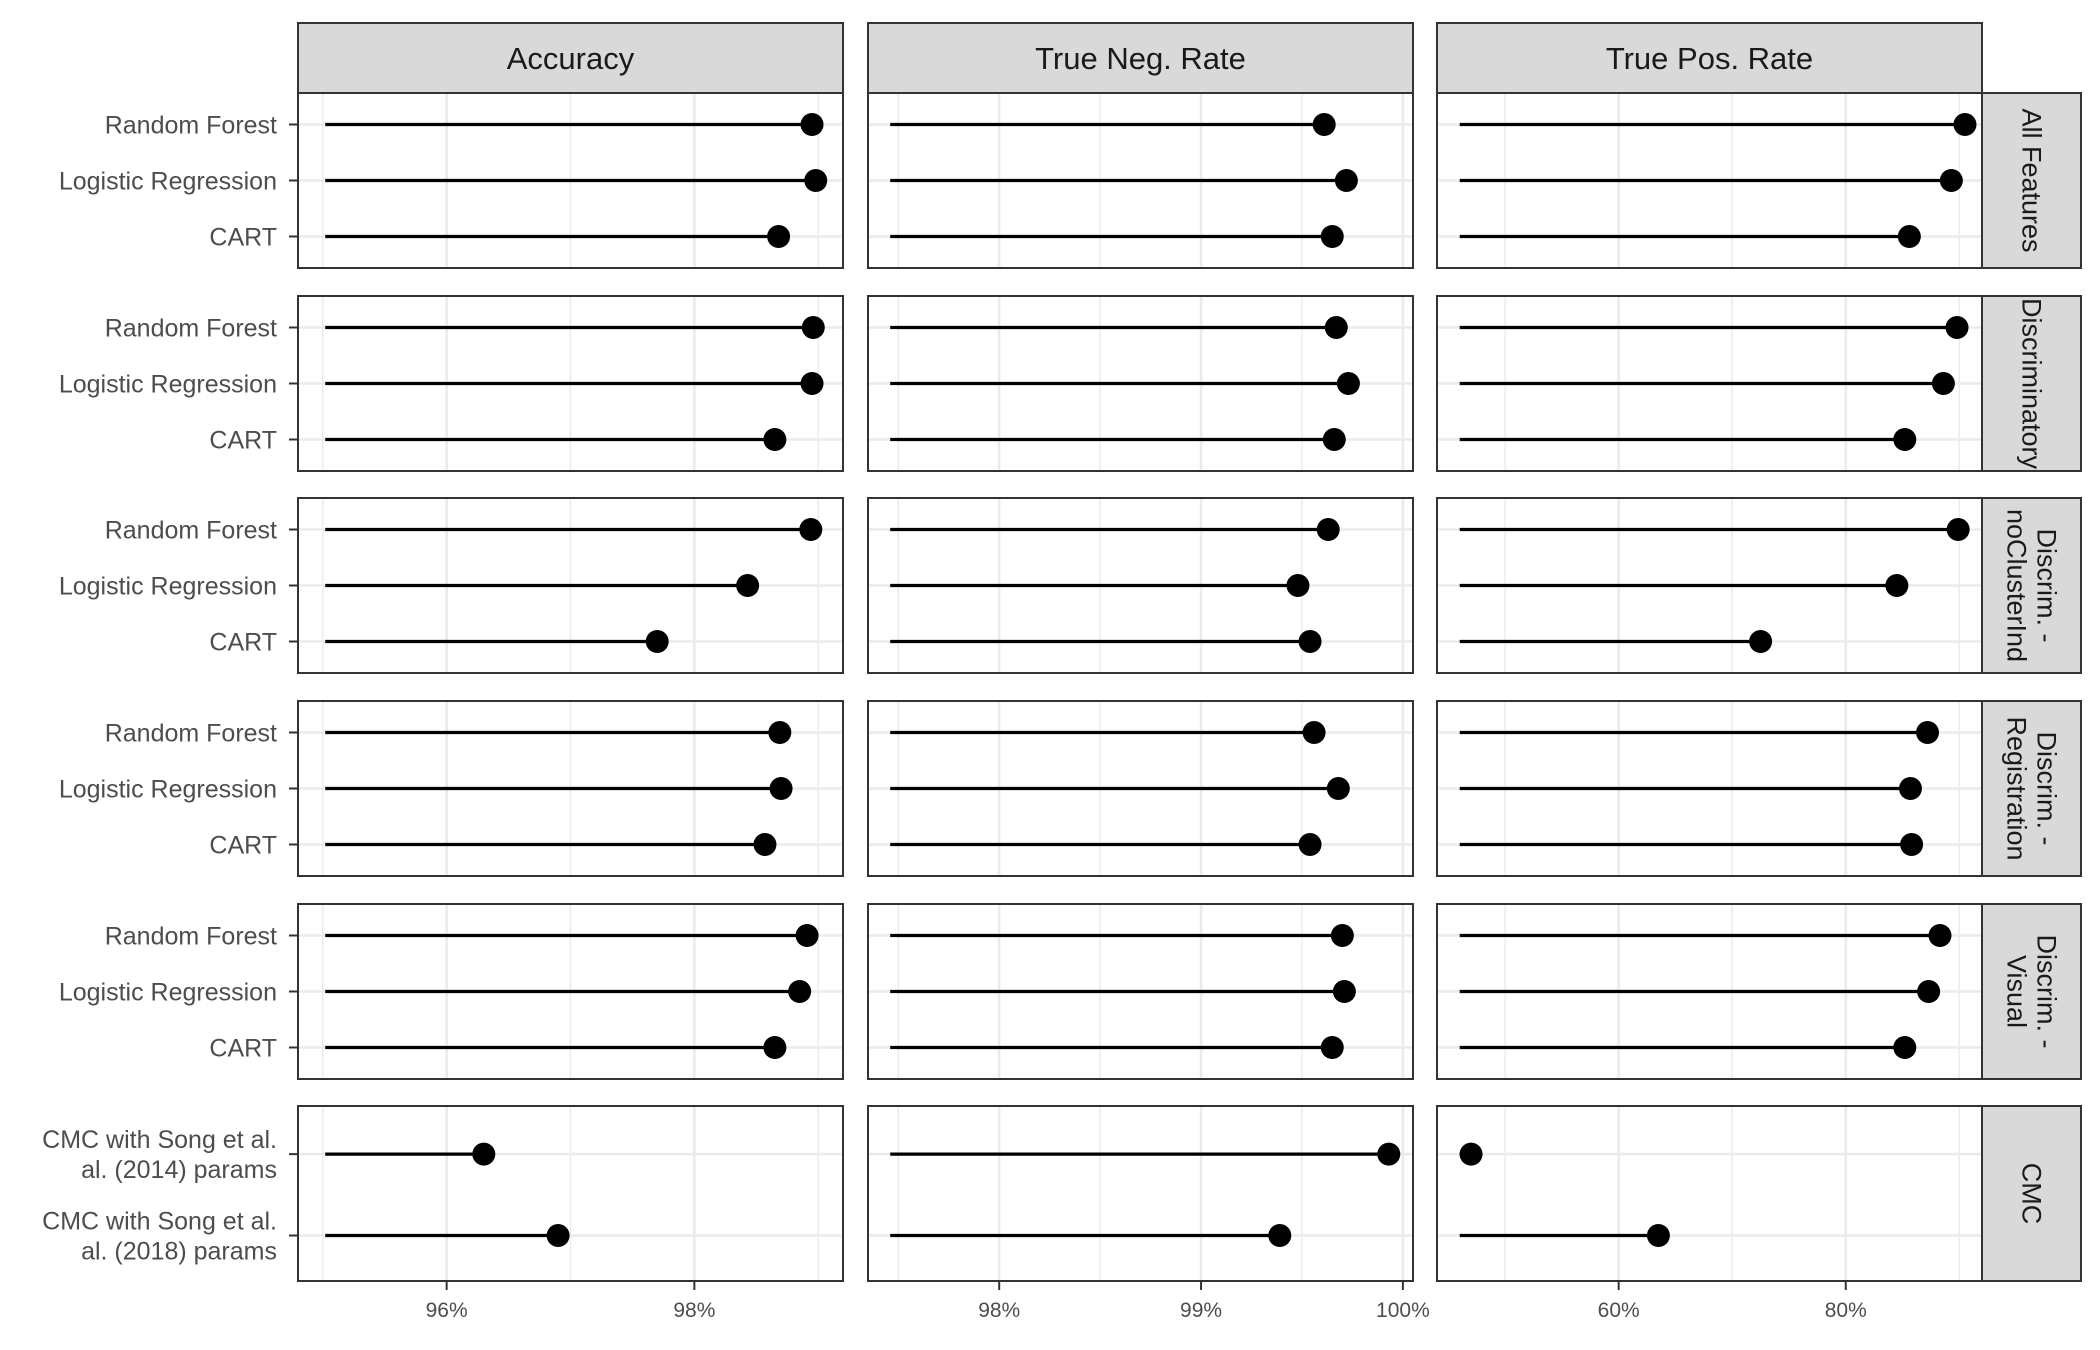  Describe the element at coordinates (1201, 1310) in the screenshot. I see `x-tick-label-true-neg-rate-99: 99%` at that location.